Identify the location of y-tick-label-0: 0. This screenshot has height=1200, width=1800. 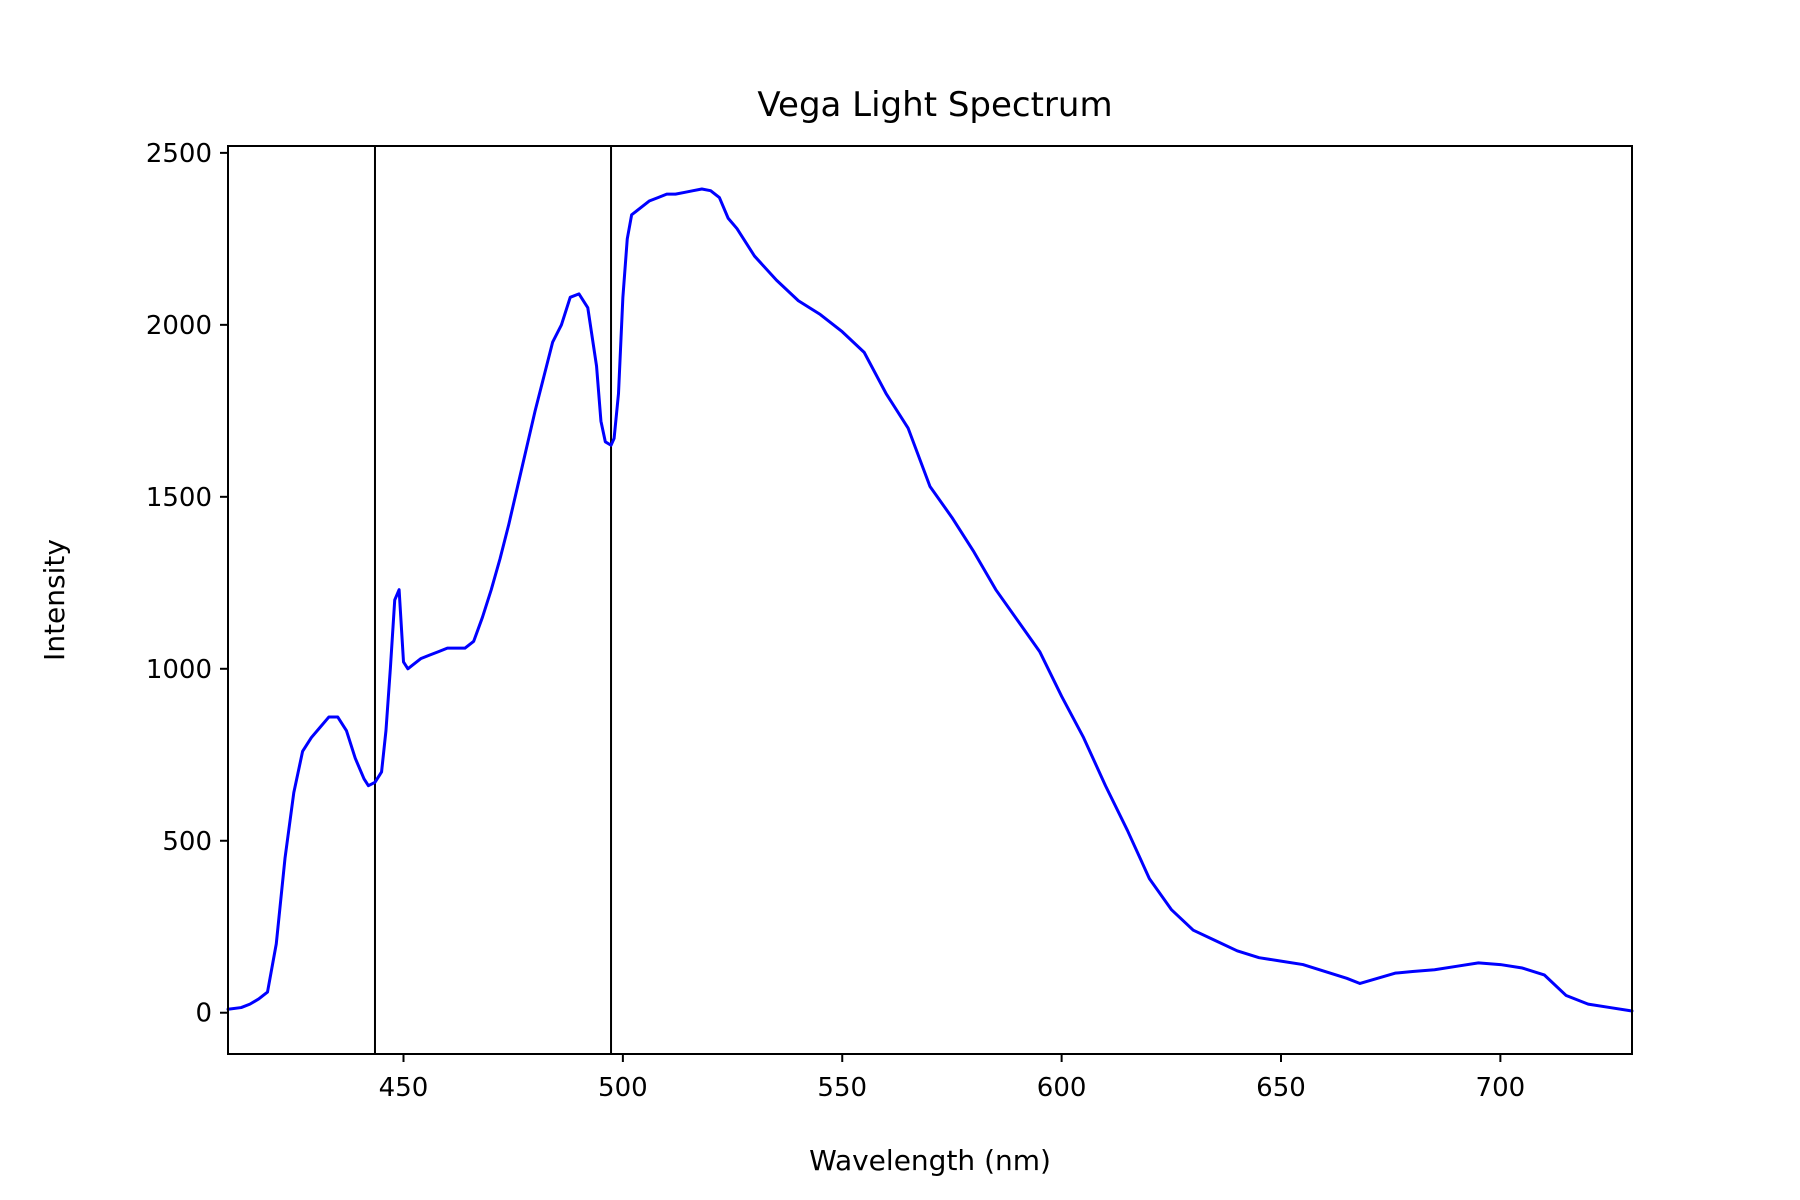
(203, 1014).